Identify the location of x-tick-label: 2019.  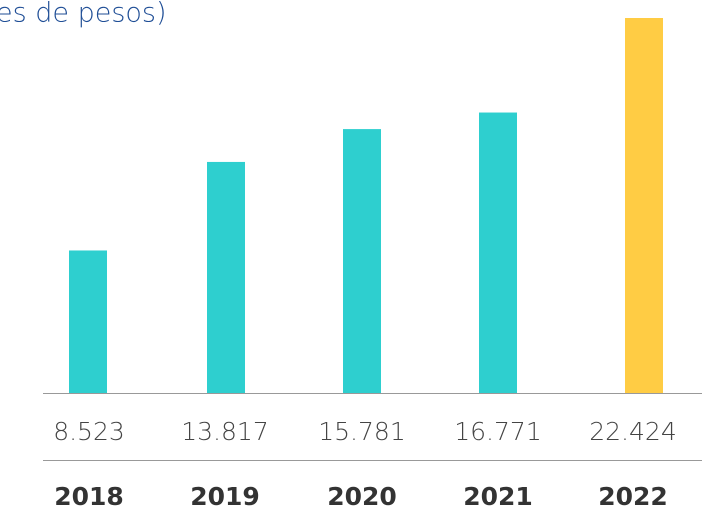
(225, 496).